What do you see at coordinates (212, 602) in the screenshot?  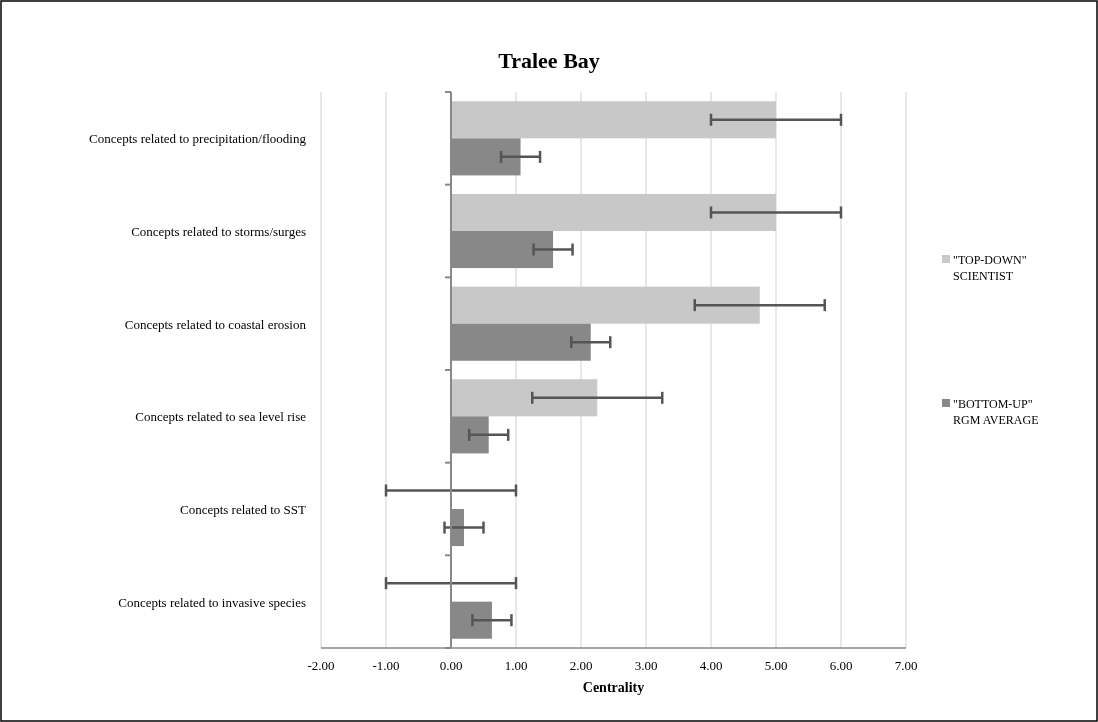 I see `y-tick-label: Concepts related to invasive species` at bounding box center [212, 602].